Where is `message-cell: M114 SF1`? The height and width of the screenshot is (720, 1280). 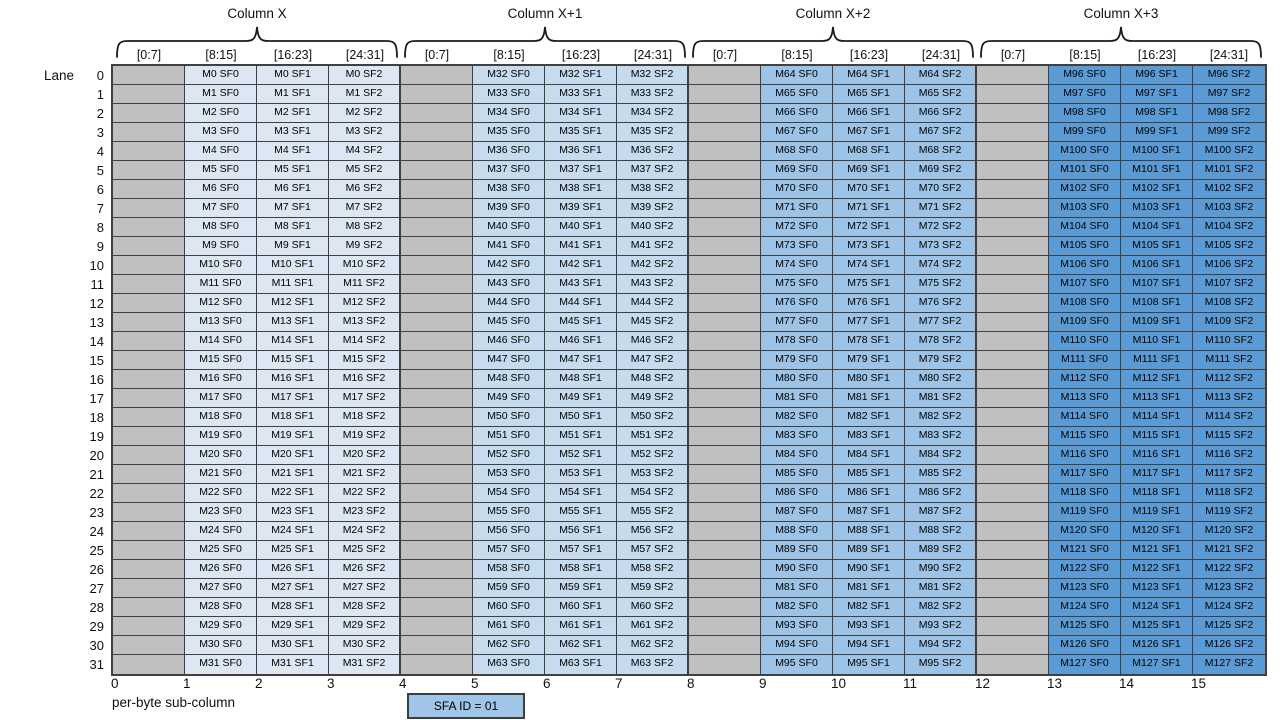 message-cell: M114 SF1 is located at coordinates (1157, 417).